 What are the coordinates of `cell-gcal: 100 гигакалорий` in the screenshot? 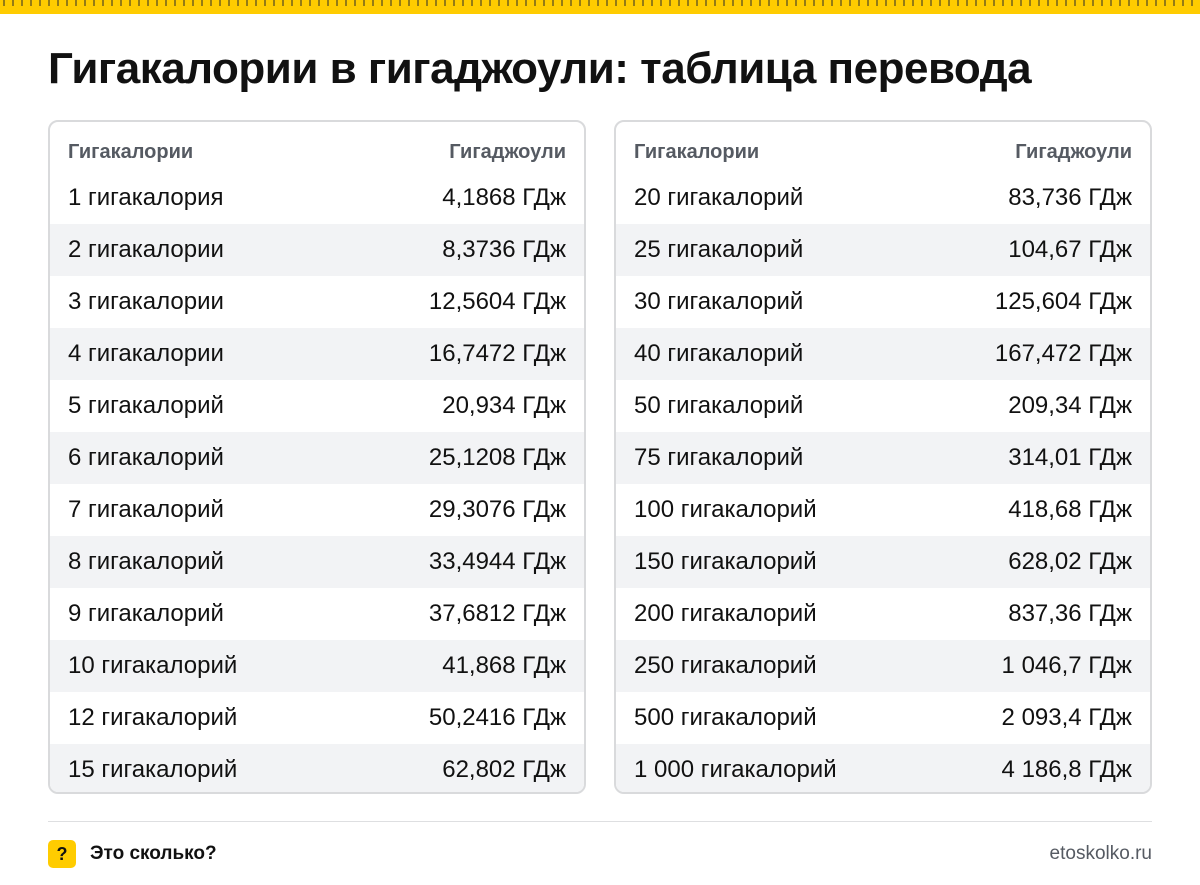 It's located at (725, 509).